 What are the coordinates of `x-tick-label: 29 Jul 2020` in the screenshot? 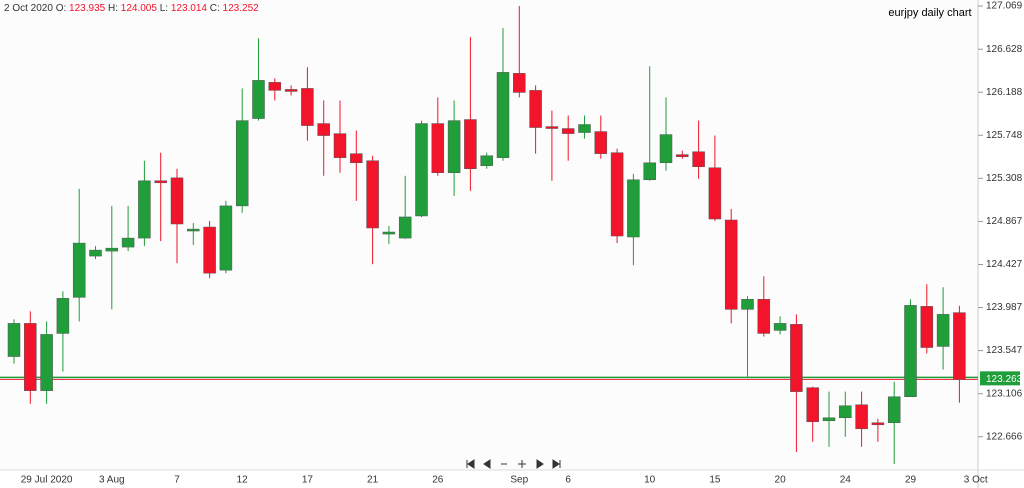 It's located at (47, 480).